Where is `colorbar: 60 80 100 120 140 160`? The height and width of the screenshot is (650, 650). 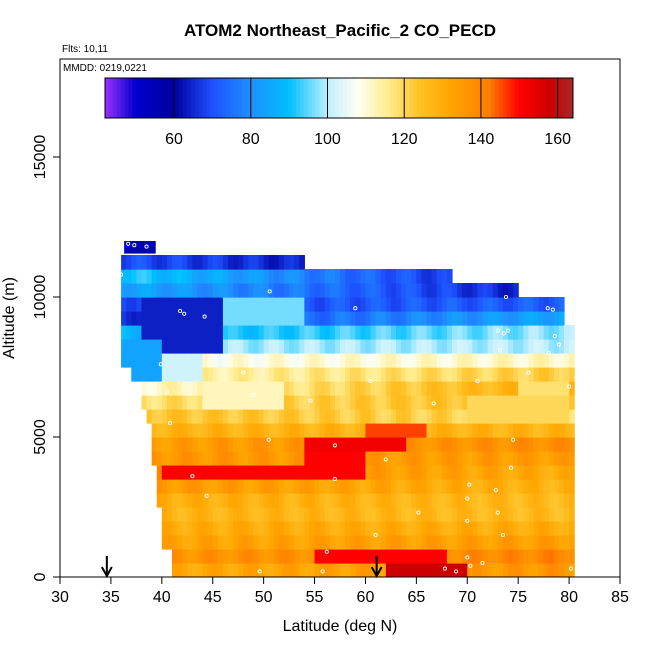
colorbar: 60 80 100 120 140 160 is located at coordinates (339, 112).